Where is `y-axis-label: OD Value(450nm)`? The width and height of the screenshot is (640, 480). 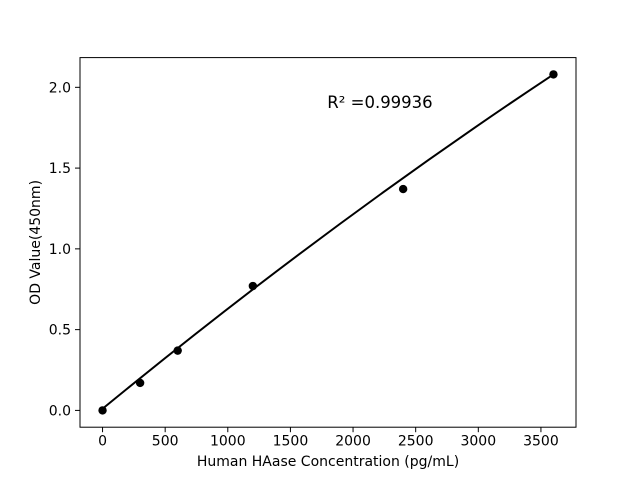 y-axis-label: OD Value(450nm) is located at coordinates (36, 242).